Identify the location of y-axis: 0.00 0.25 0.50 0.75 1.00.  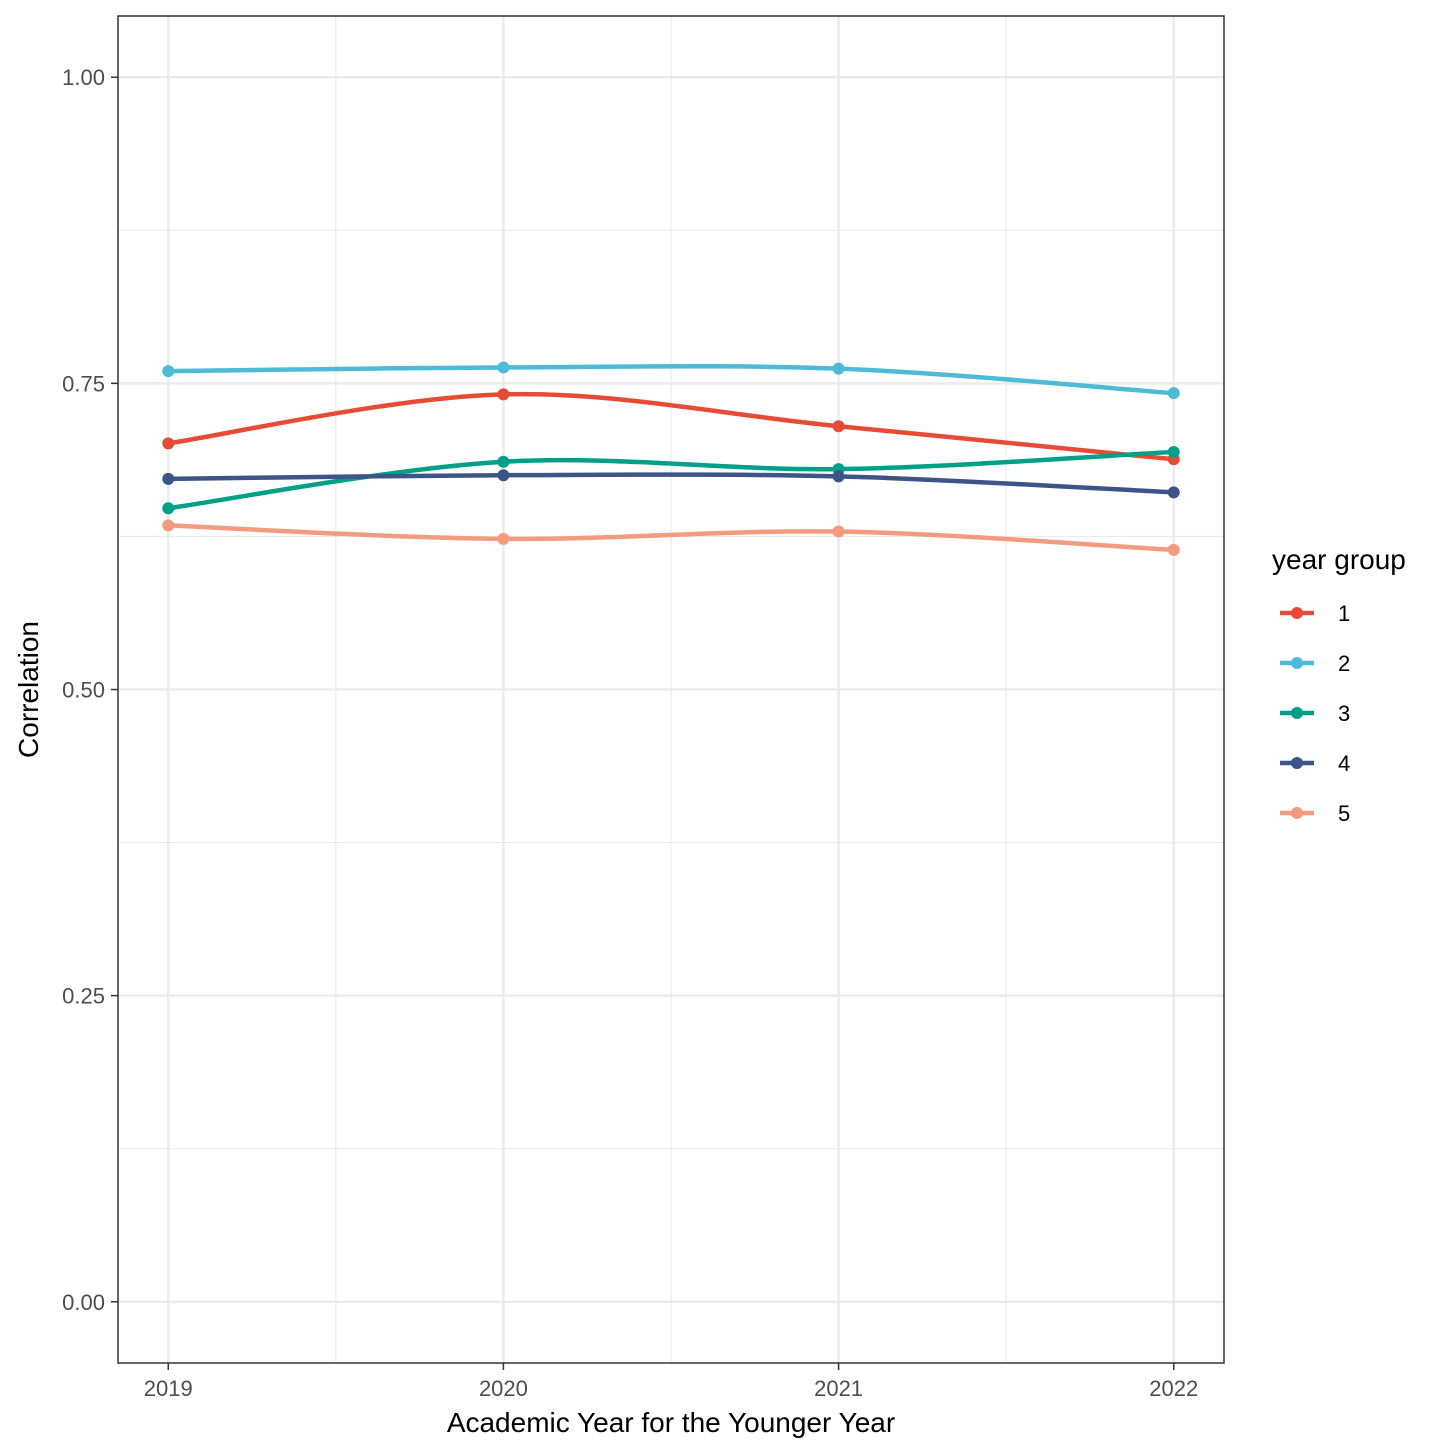
(90, 690).